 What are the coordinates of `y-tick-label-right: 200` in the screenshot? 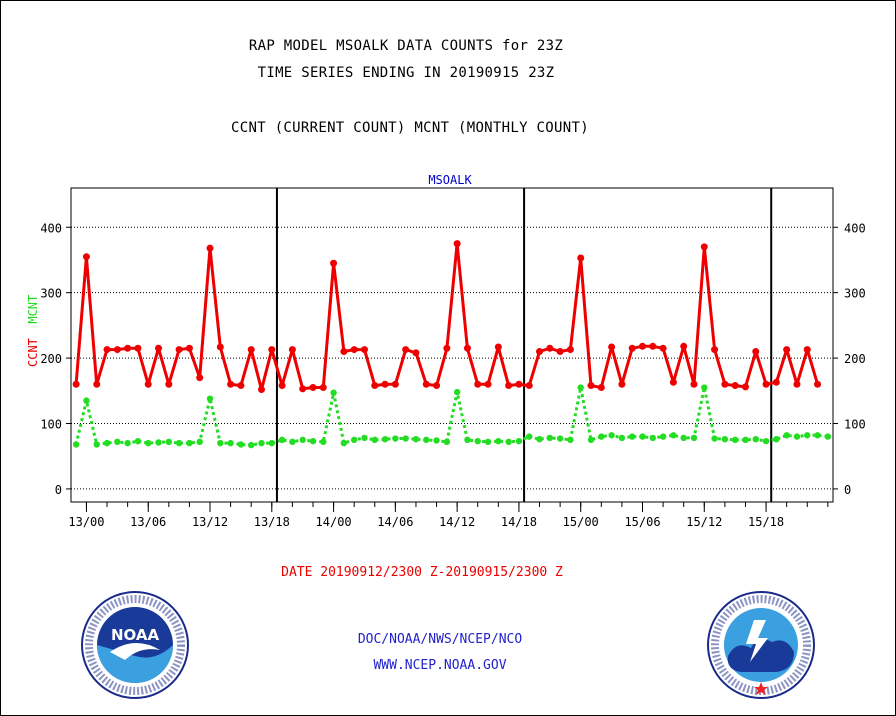 It's located at (855, 359).